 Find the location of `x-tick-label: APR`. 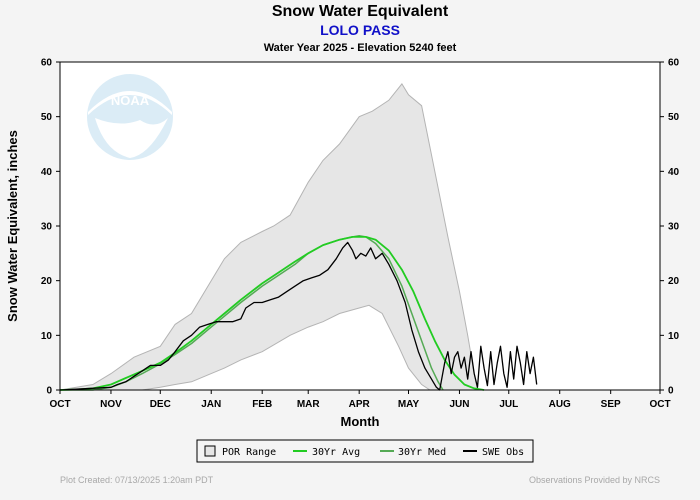

x-tick-label: APR is located at coordinates (360, 404).